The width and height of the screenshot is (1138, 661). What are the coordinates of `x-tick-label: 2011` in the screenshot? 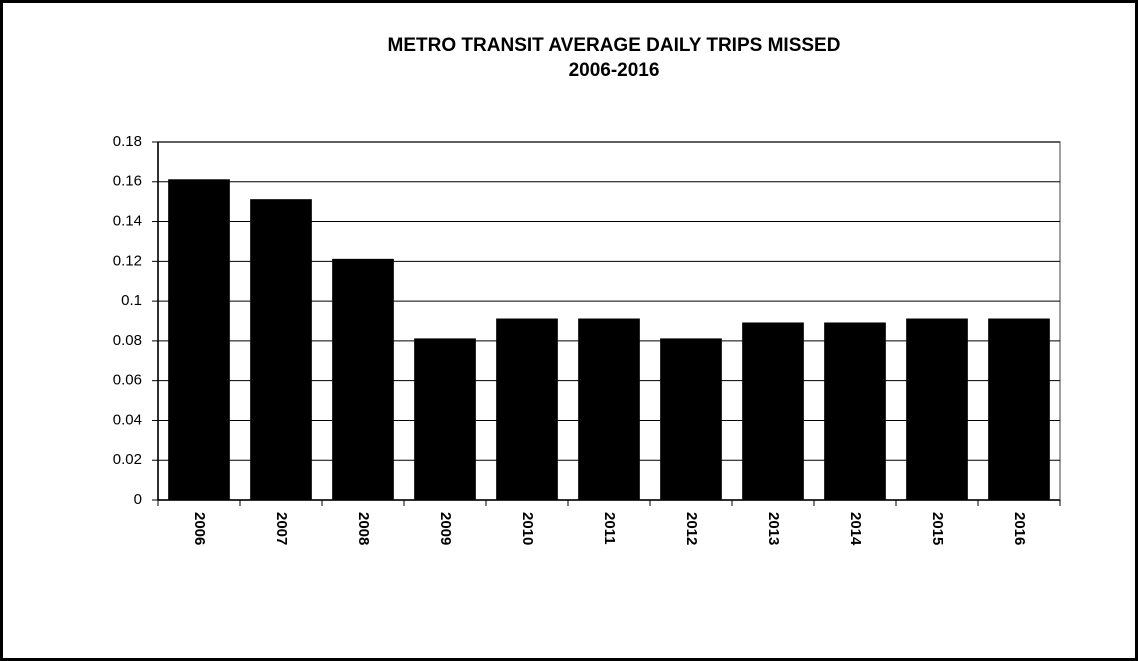 It's located at (609, 528).